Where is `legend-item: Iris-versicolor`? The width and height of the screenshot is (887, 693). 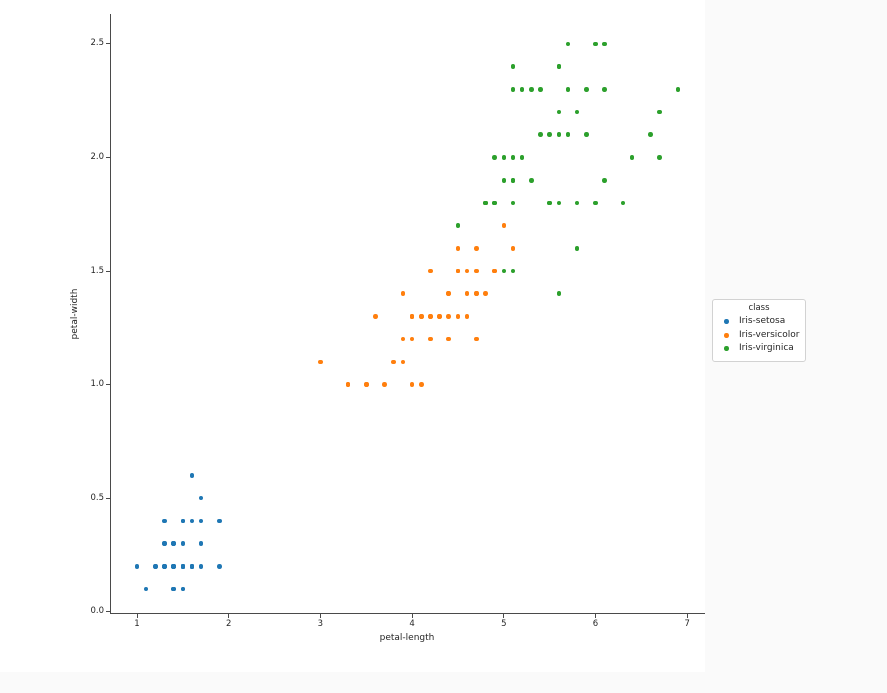
legend-item: Iris-versicolor is located at coordinates (759, 336).